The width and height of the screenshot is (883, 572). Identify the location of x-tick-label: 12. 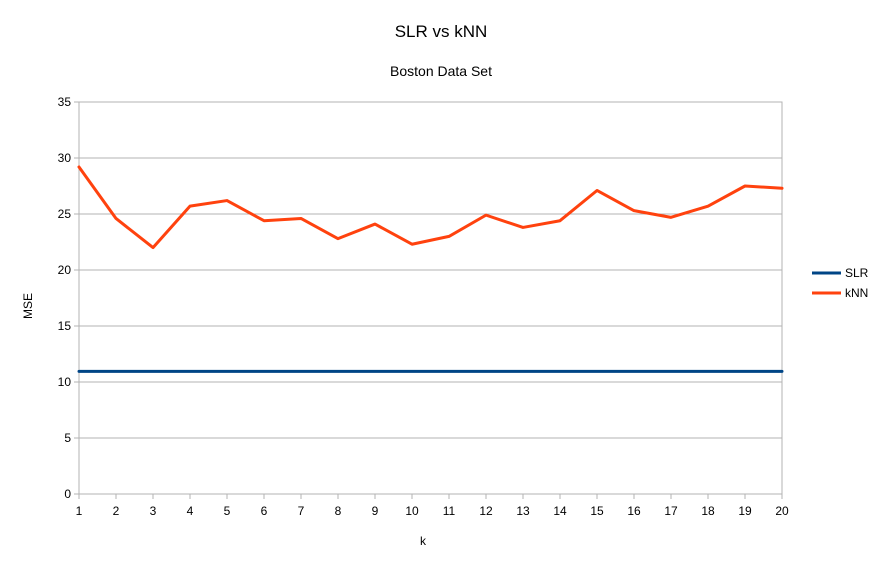
(486, 511).